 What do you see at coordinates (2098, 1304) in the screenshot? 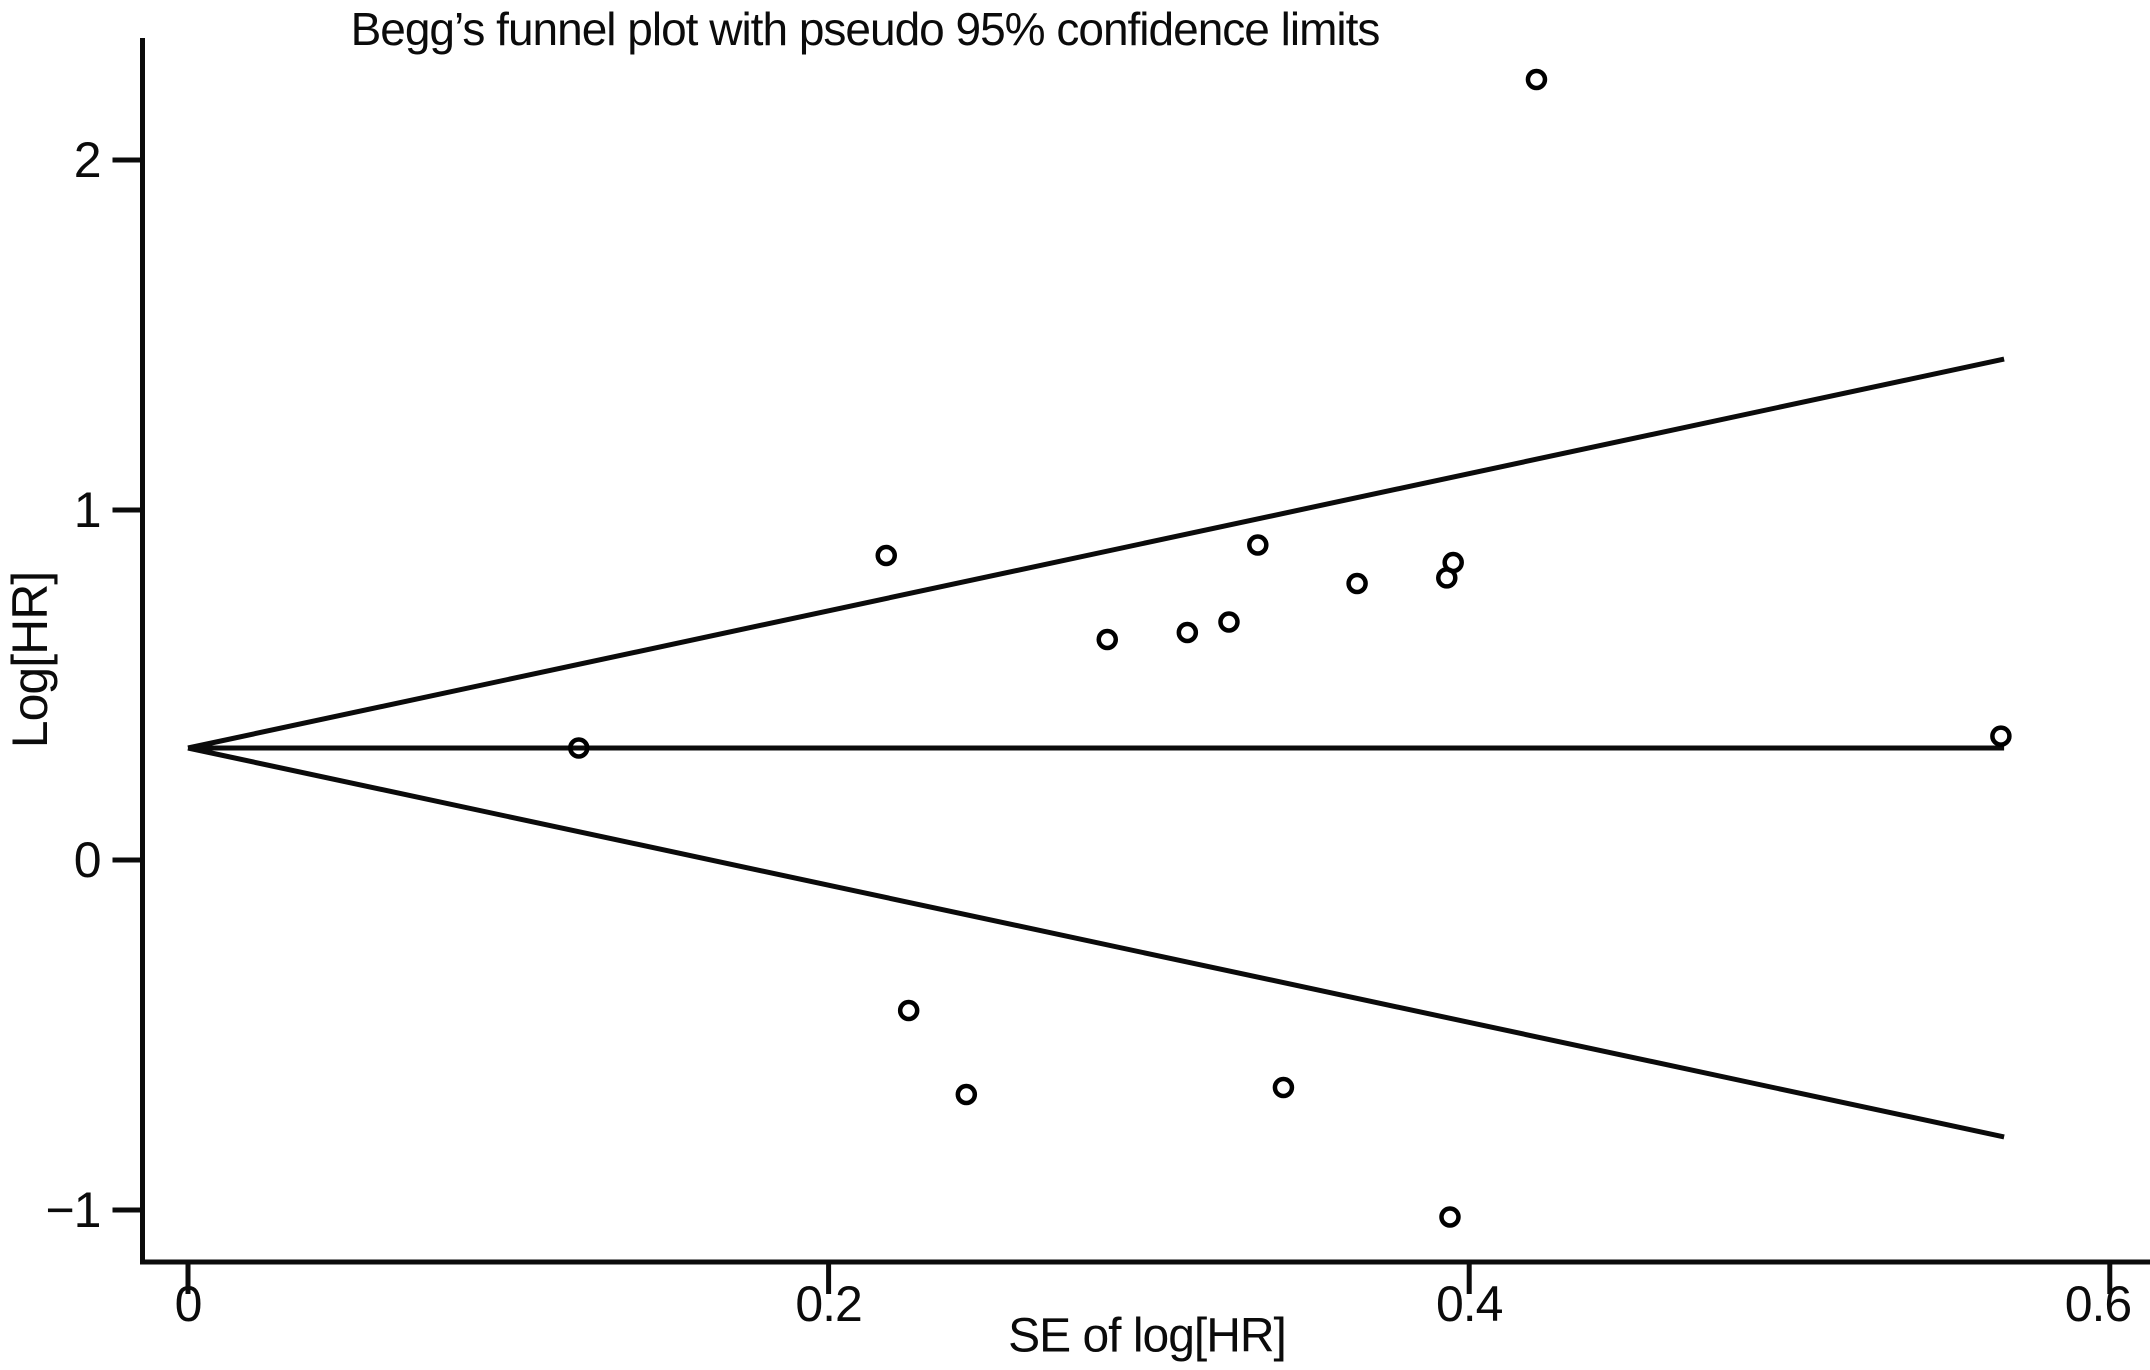
I see `x-tick-label: 0.6` at bounding box center [2098, 1304].